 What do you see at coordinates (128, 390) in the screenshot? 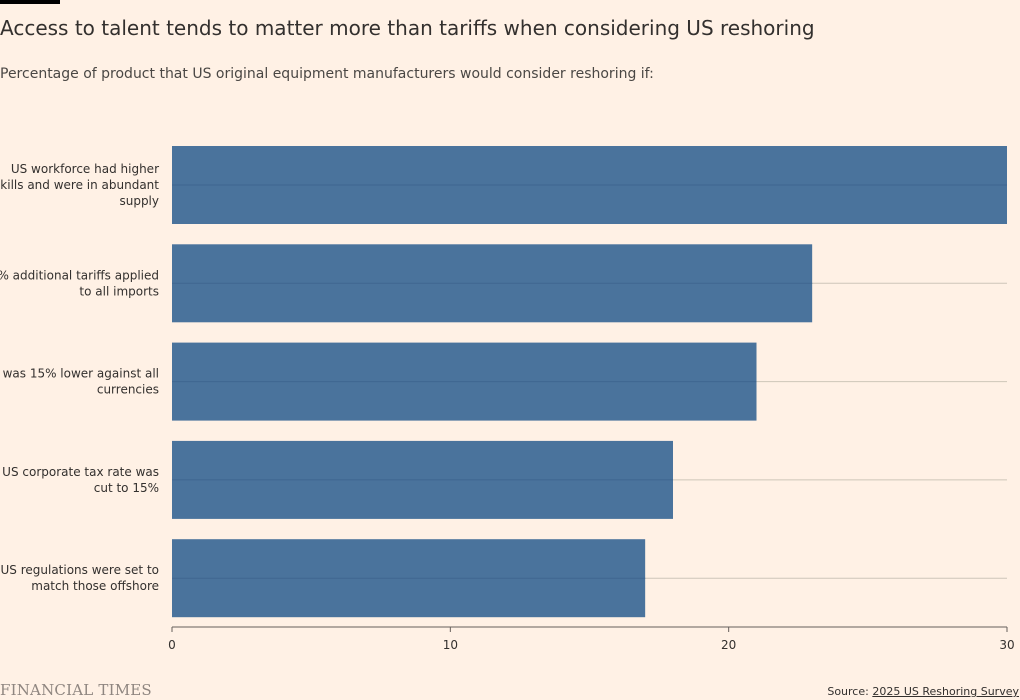
I see `category-label-line: currencies` at bounding box center [128, 390].